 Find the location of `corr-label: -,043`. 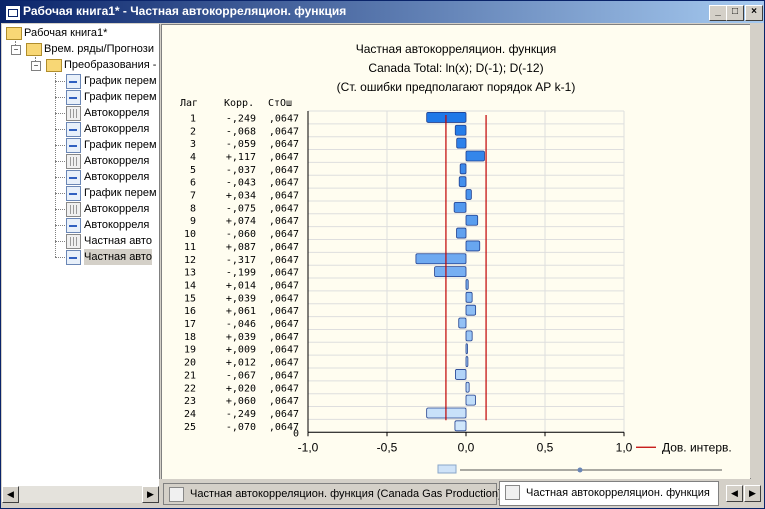

corr-label: -,043 is located at coordinates (241, 183).